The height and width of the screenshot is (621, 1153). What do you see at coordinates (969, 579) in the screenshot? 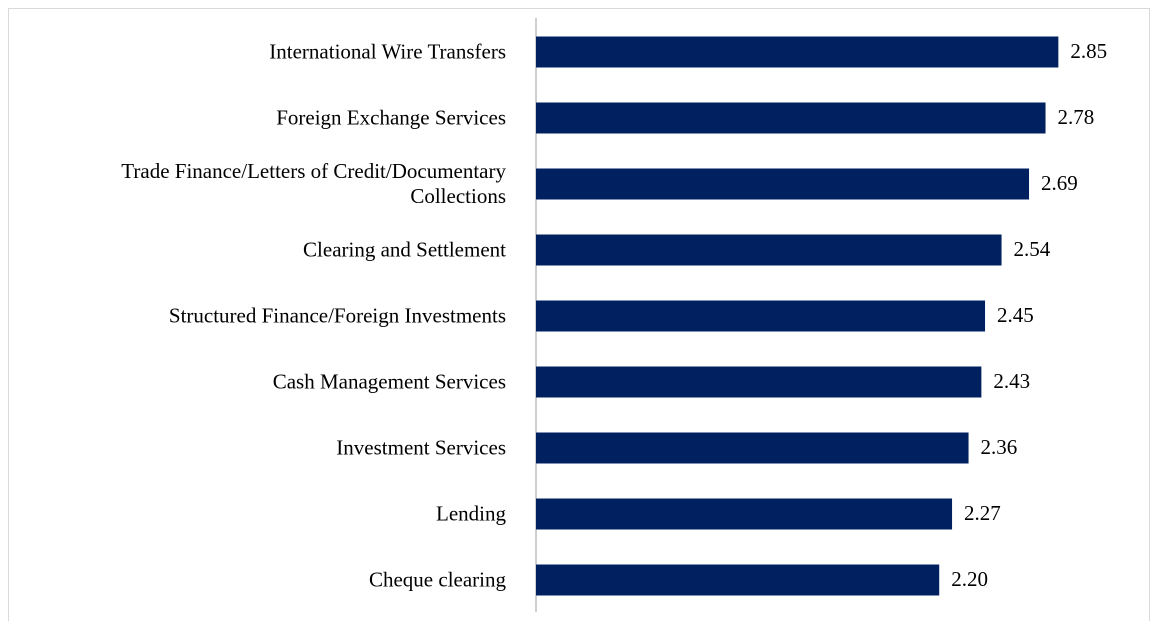
I see `value-label: 2.20` at bounding box center [969, 579].